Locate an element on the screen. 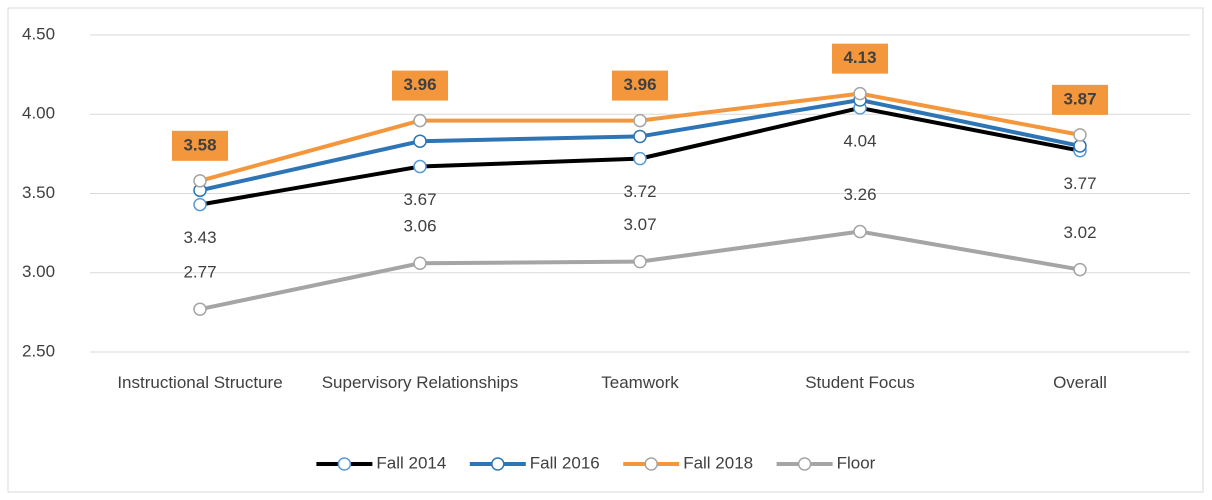 This screenshot has height=500, width=1212. y-tick-label: 3.00 is located at coordinates (38, 271).